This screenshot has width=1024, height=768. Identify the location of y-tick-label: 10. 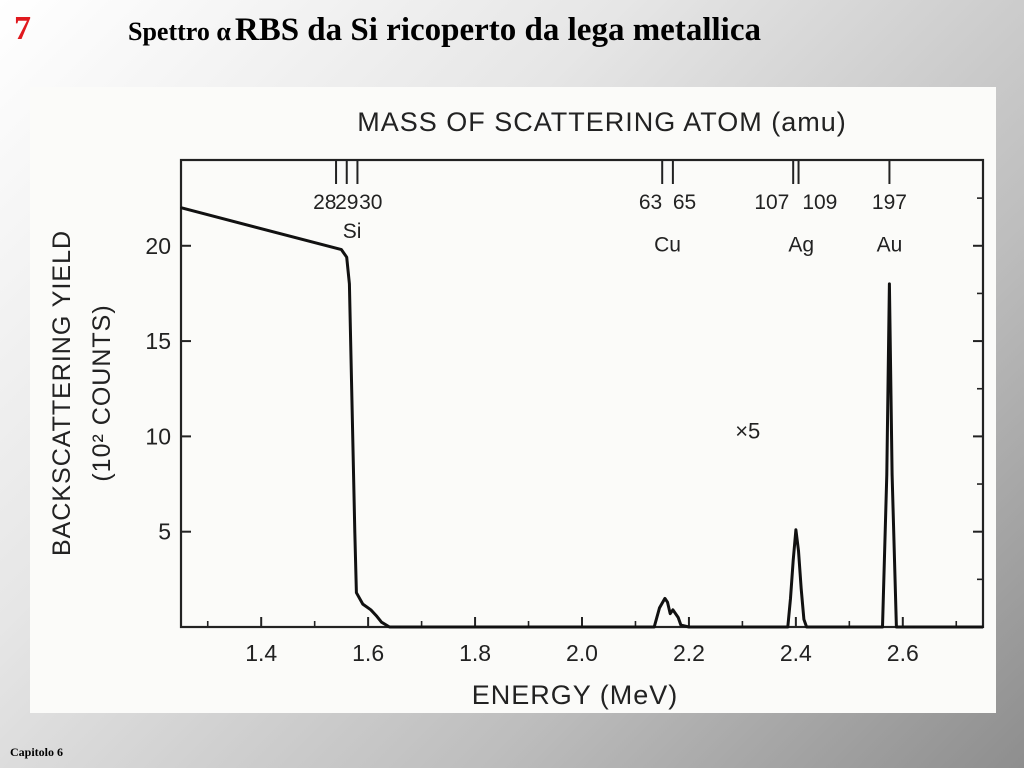
(158, 436).